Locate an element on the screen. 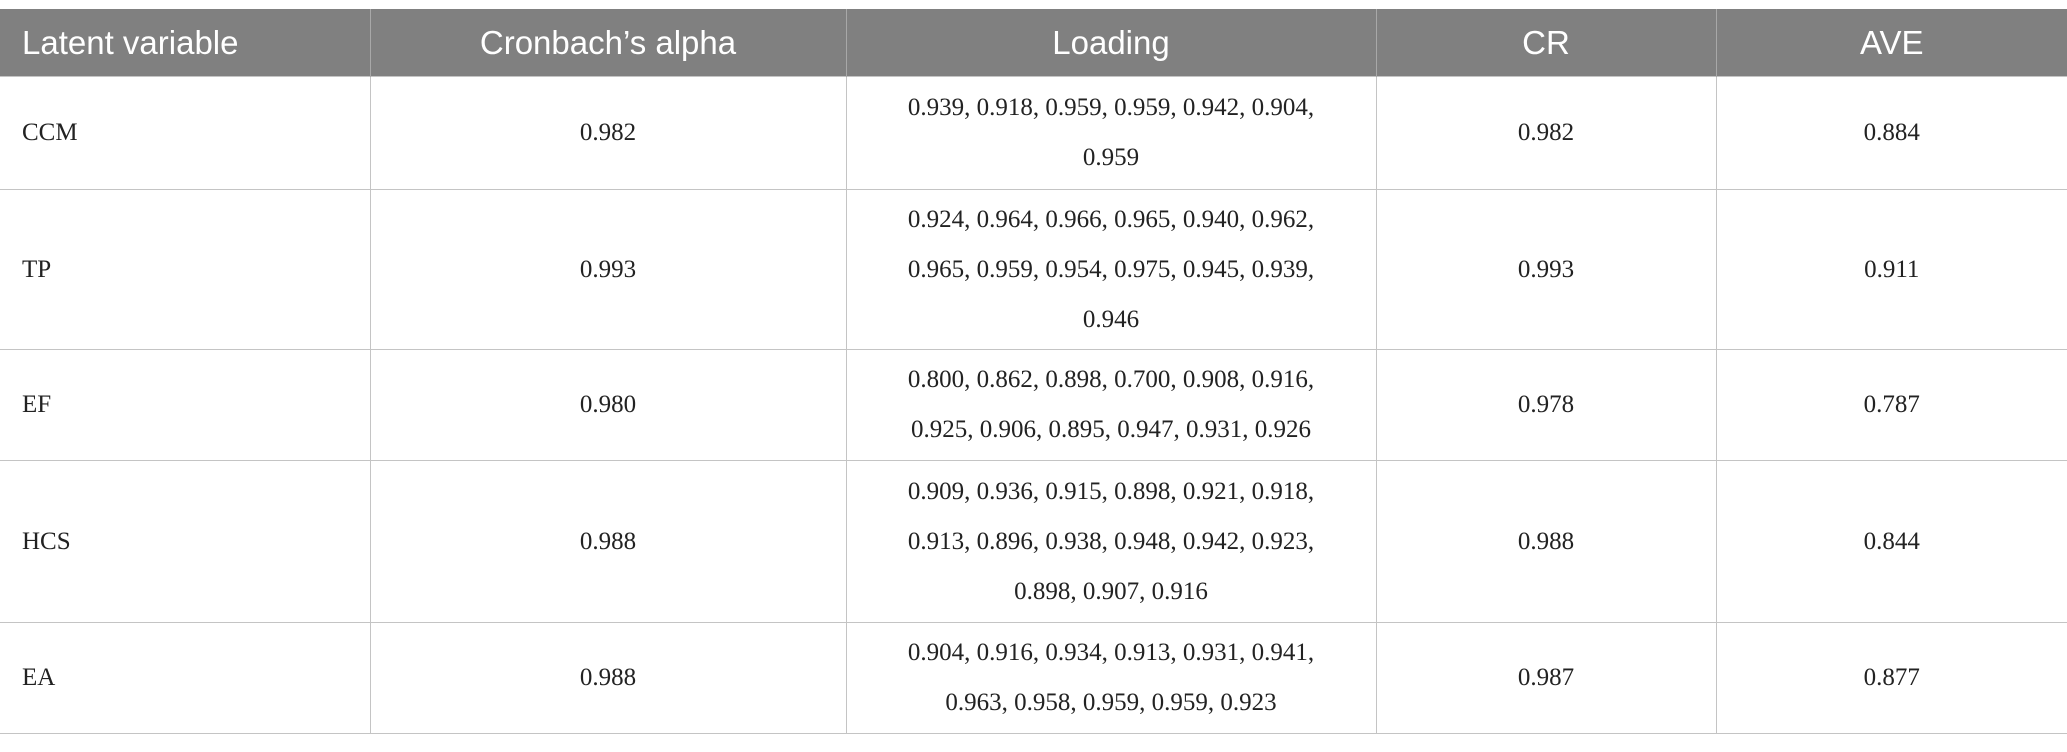 This screenshot has height=752, width=2067. variable-cell: CCM is located at coordinates (185, 133).